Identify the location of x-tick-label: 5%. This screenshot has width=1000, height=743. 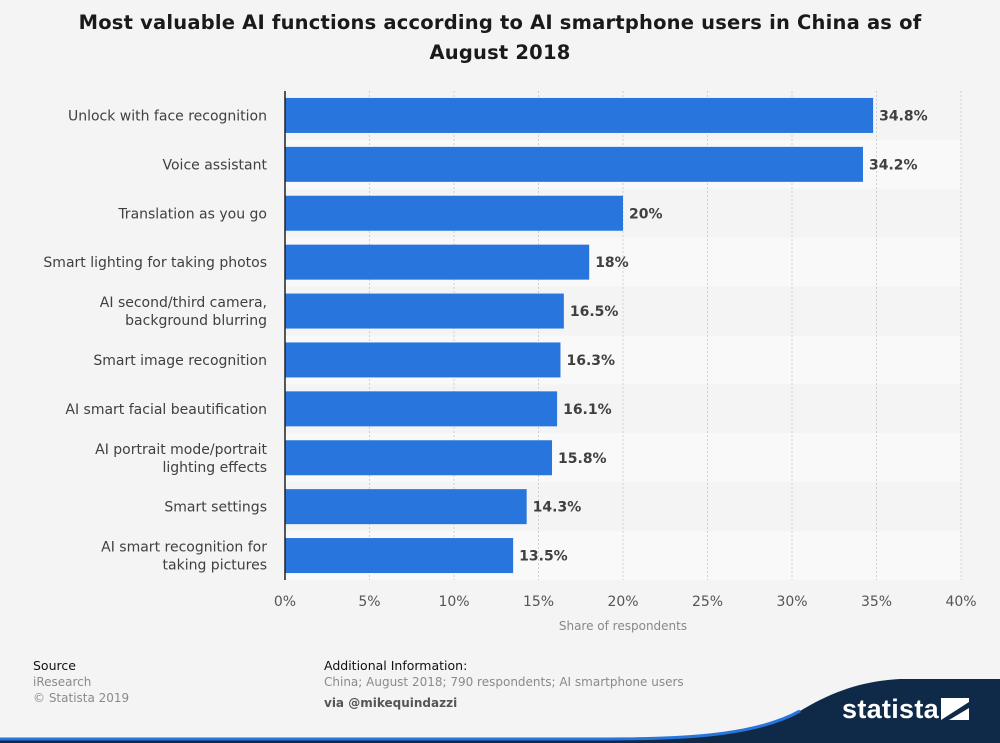
(369, 602).